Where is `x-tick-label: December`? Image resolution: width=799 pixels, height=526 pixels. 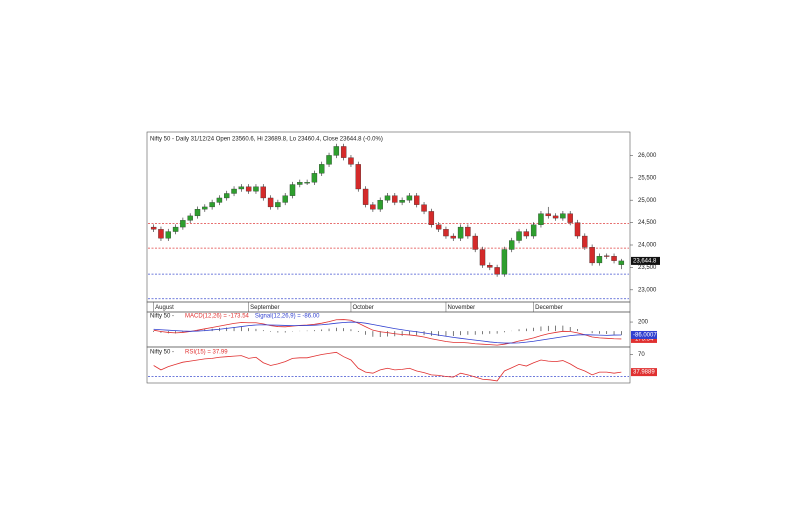
x-tick-label: December is located at coordinates (549, 308).